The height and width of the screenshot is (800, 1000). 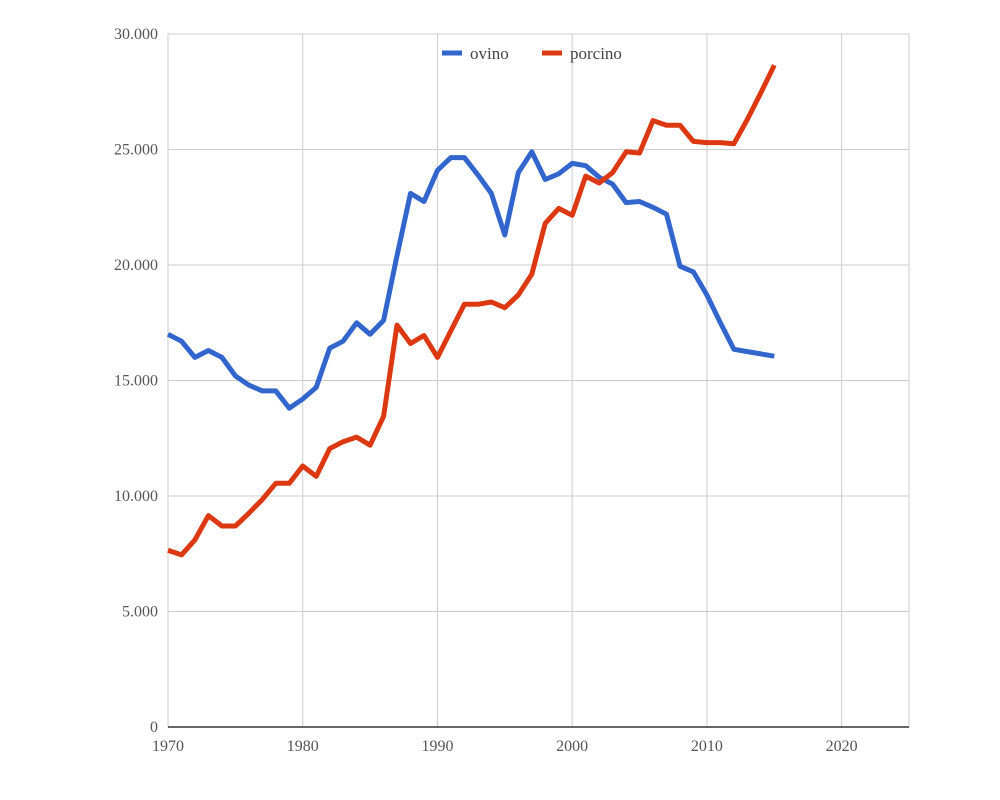 I want to click on x-tick-label: 1980, so click(x=303, y=746).